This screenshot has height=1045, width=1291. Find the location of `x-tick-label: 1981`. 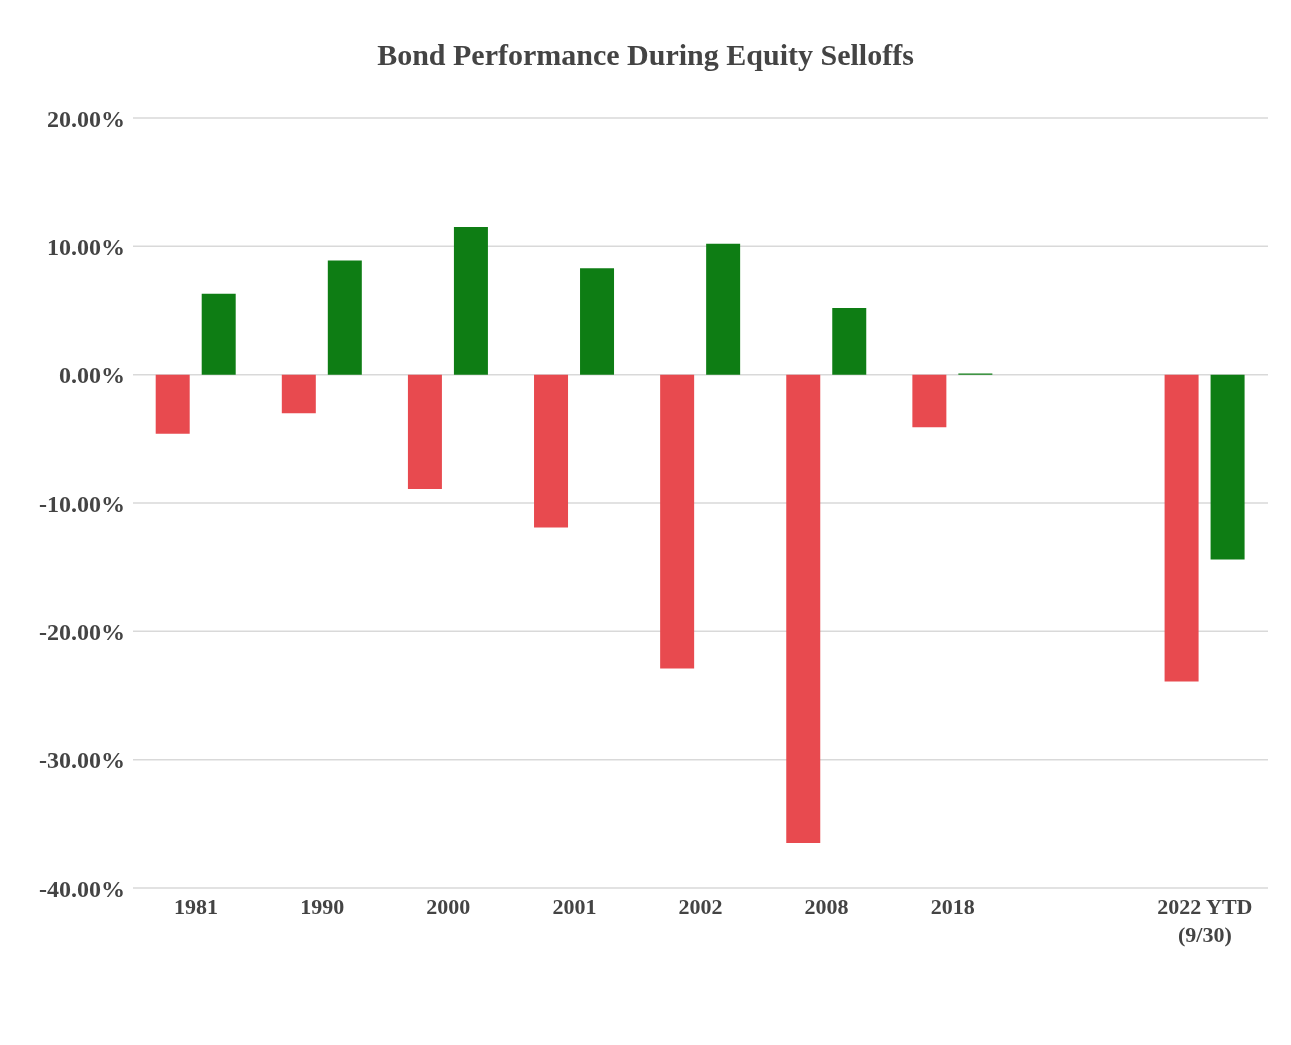

x-tick-label: 1981 is located at coordinates (196, 906).